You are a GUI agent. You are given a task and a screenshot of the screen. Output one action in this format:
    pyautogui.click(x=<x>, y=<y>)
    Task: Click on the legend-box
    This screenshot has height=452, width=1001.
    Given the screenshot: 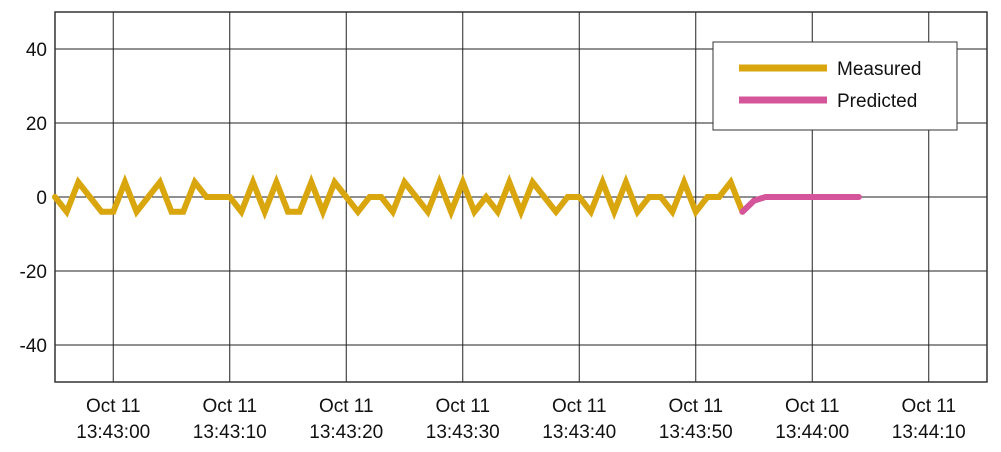 What is the action you would take?
    pyautogui.click(x=835, y=86)
    